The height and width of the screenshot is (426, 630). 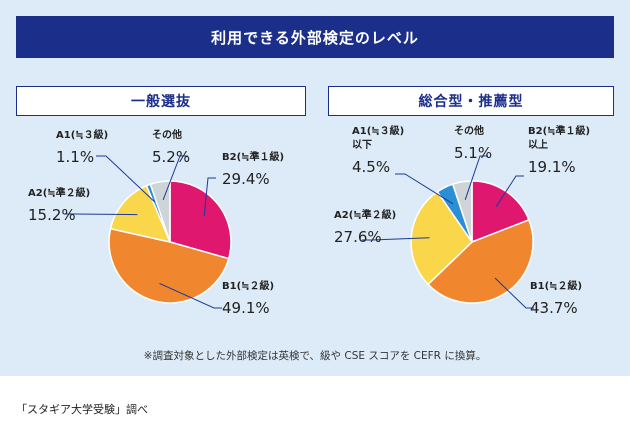 What do you see at coordinates (469, 130) in the screenshot?
I see `pie2-category-label-4: その他` at bounding box center [469, 130].